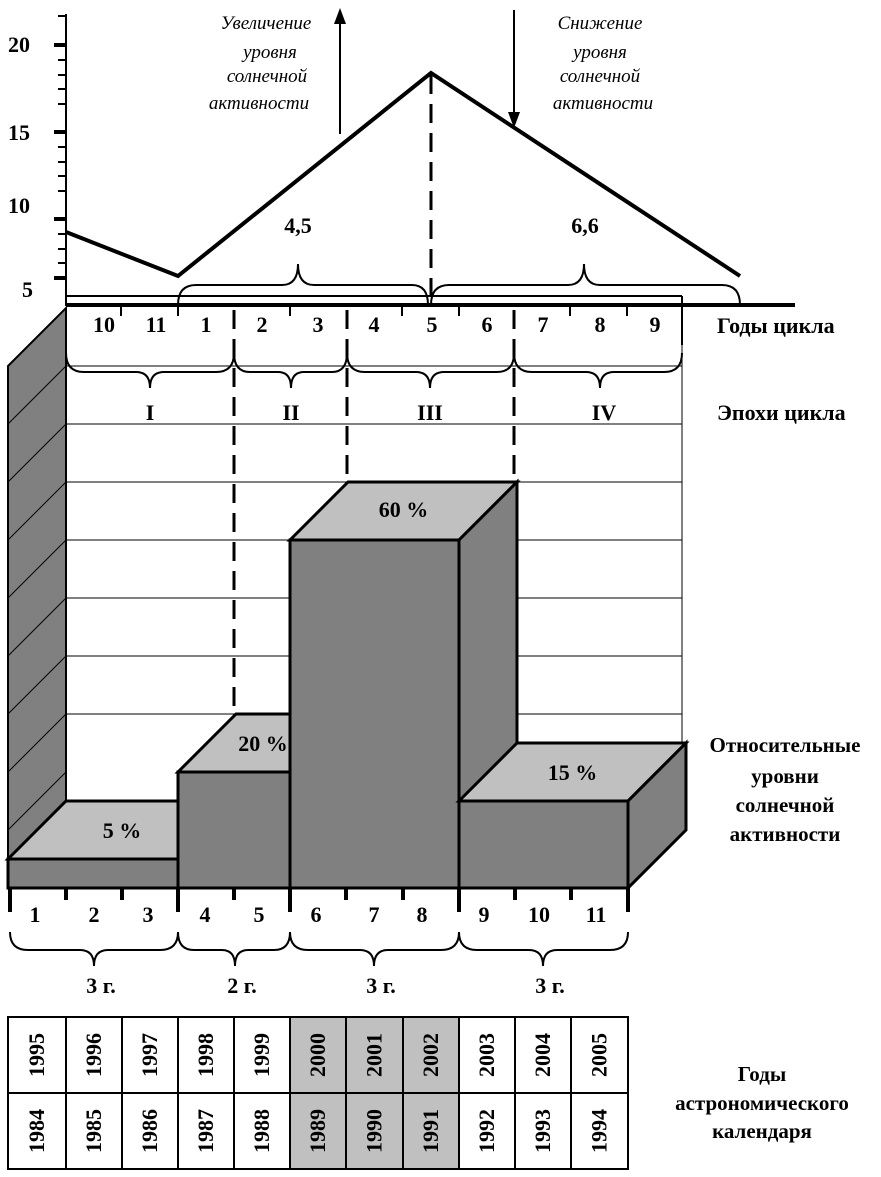 The width and height of the screenshot is (881, 1177). Describe the element at coordinates (430, 412) in the screenshot. I see `epoch-label: III` at that location.